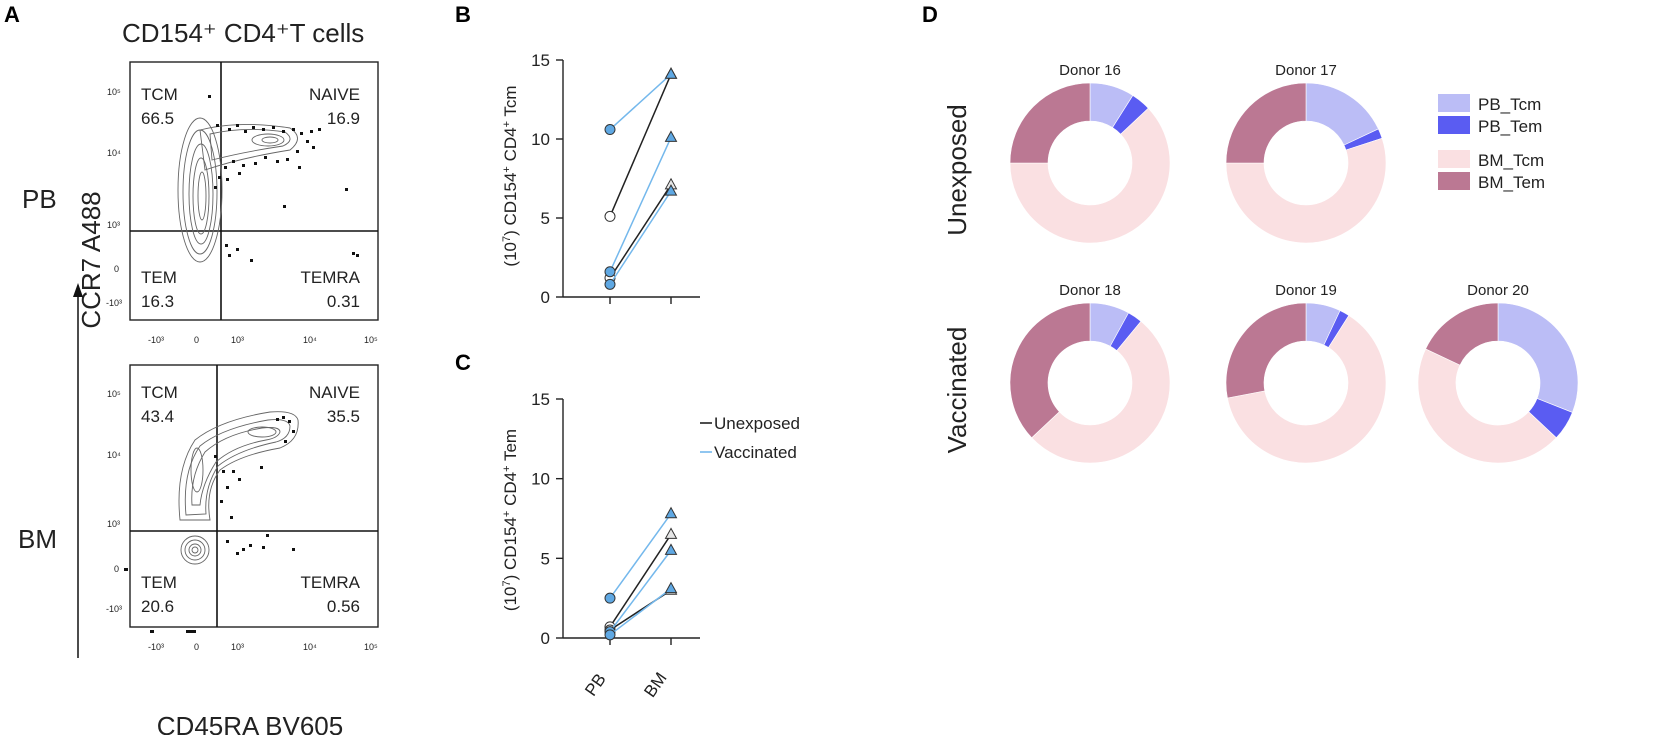  What do you see at coordinates (12, 14) in the screenshot?
I see `panel-letter-a: A` at bounding box center [12, 14].